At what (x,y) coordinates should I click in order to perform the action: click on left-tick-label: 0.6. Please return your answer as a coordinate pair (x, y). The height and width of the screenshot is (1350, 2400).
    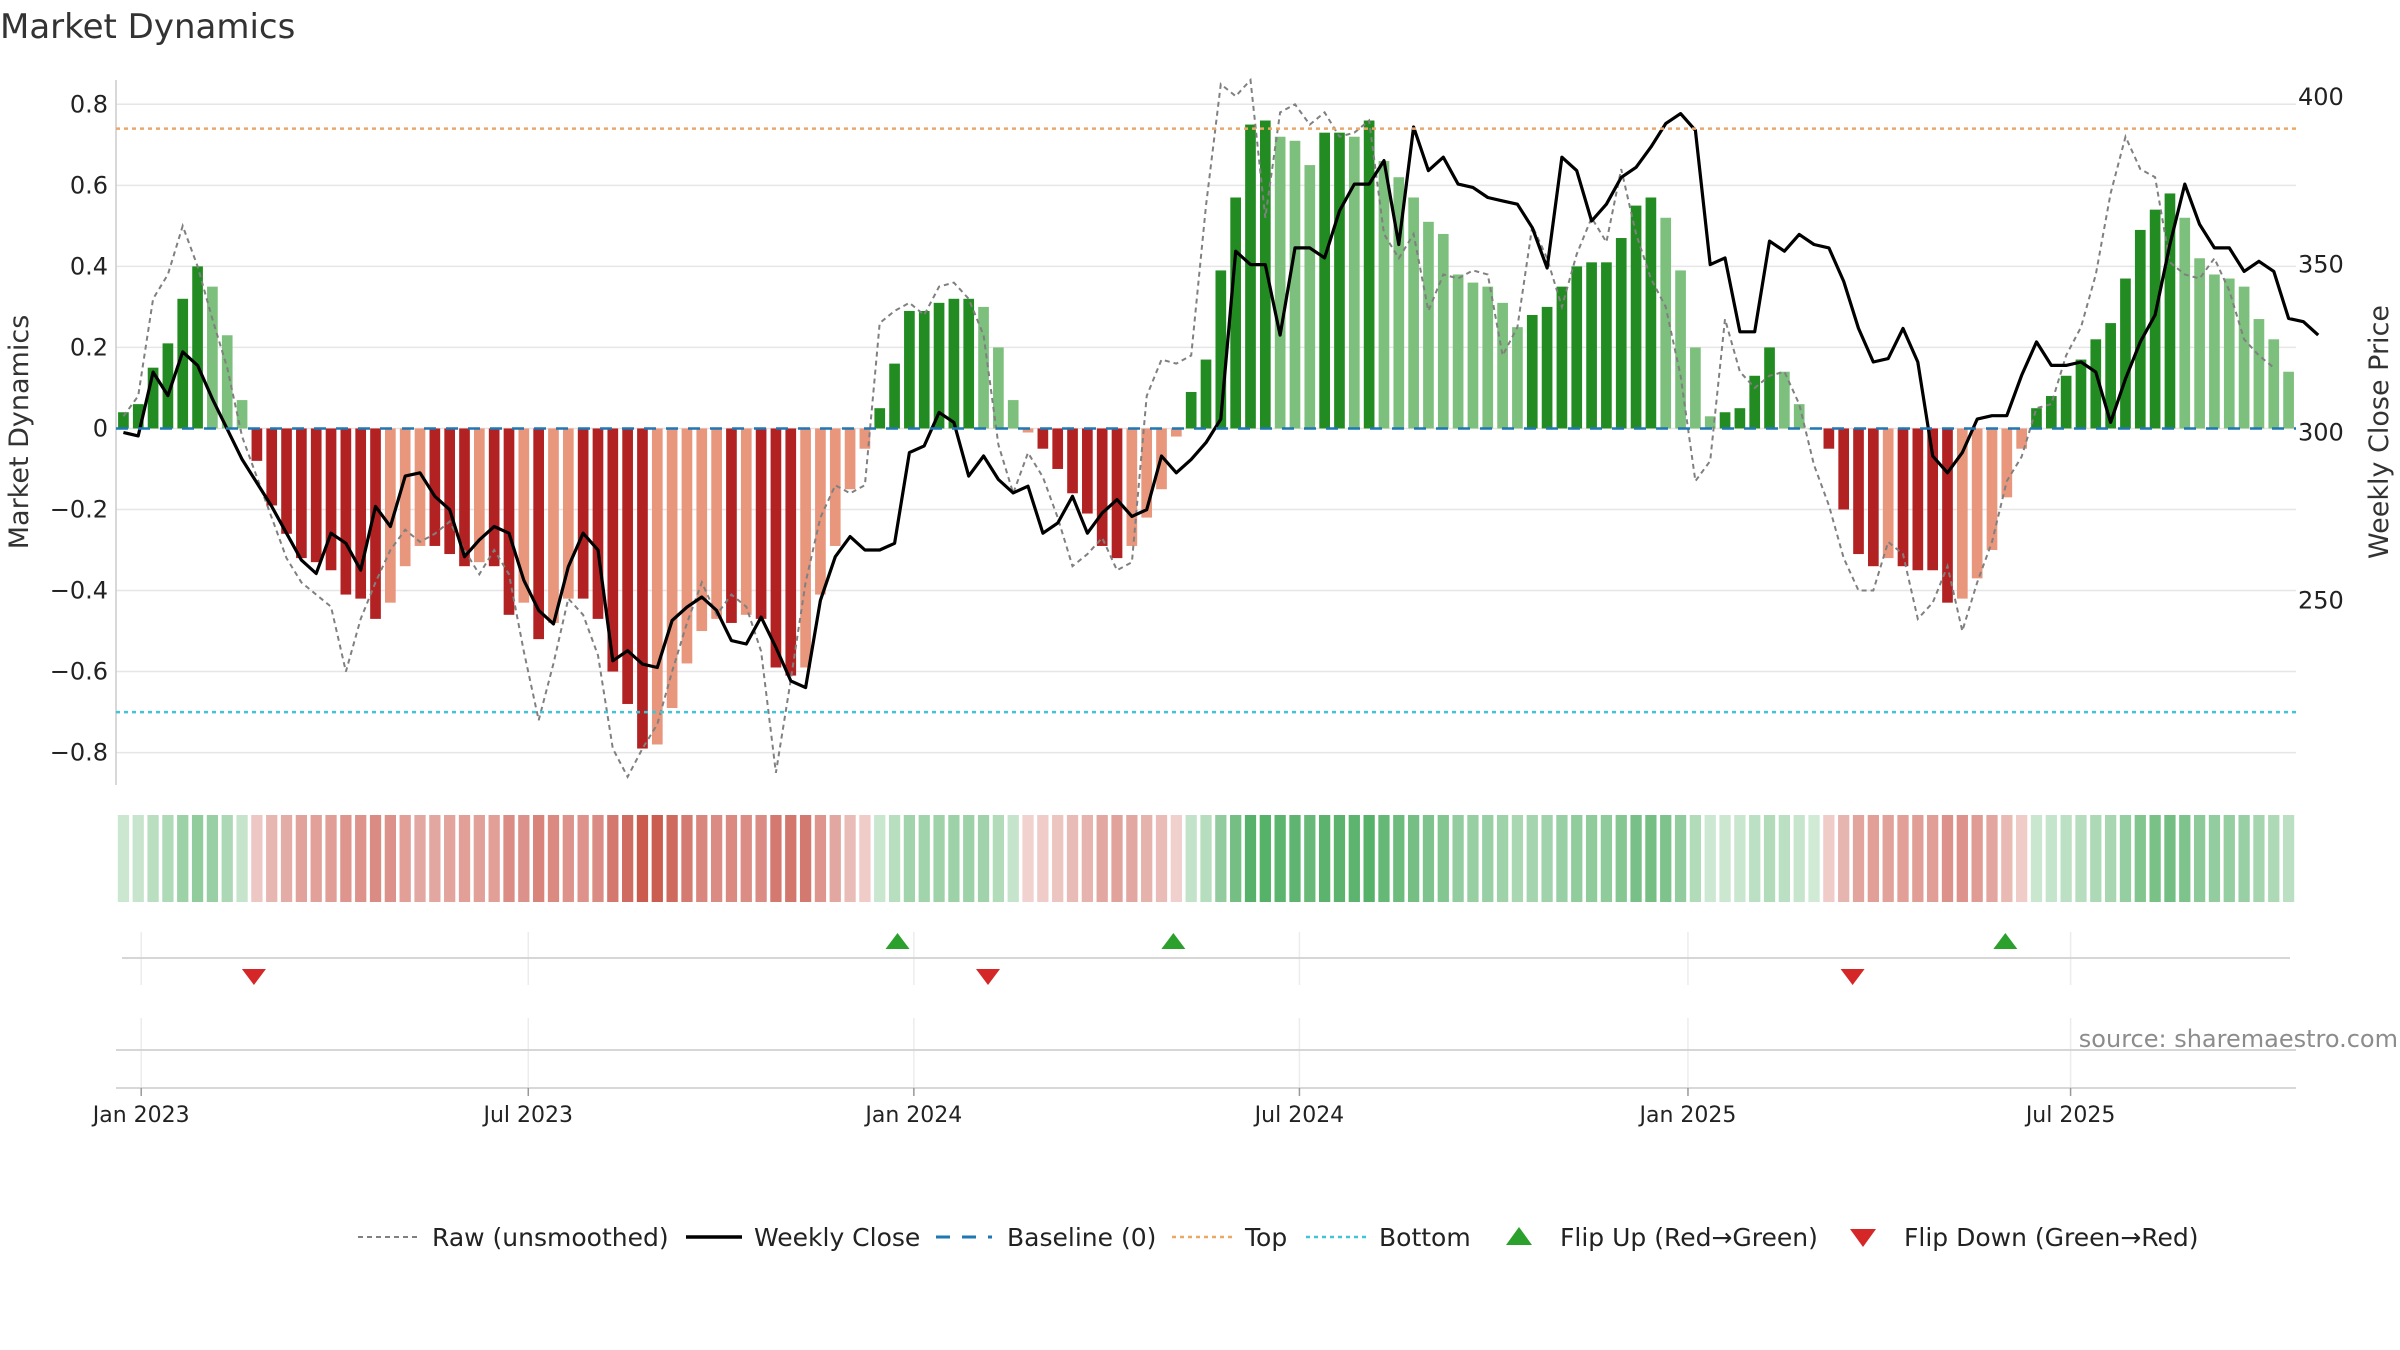
    Looking at the image, I should click on (89, 185).